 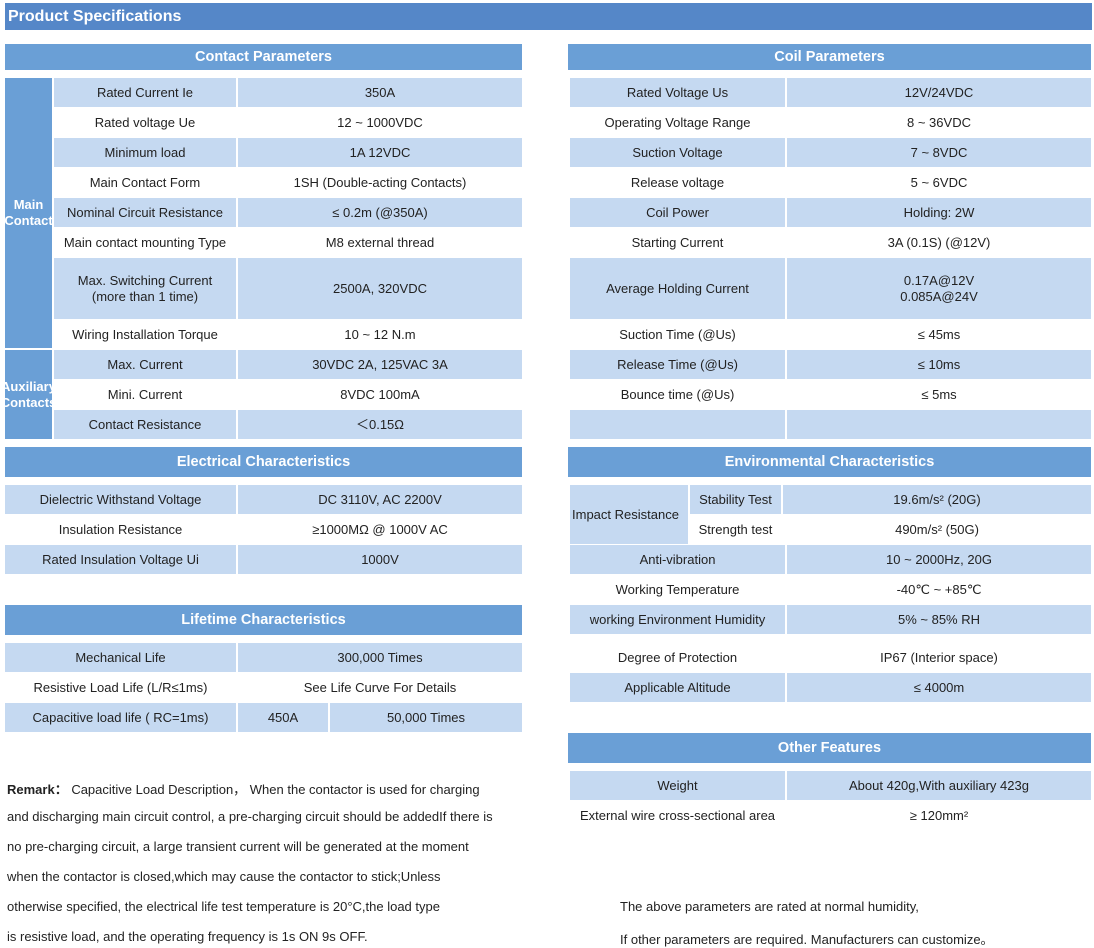 I want to click on param-label: Impact Resistance, so click(x=629, y=514).